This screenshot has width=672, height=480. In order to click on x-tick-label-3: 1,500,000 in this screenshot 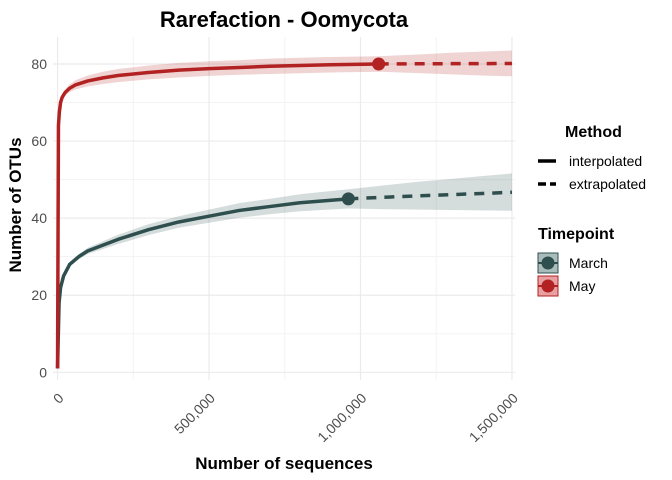, I will do `click(494, 418)`.